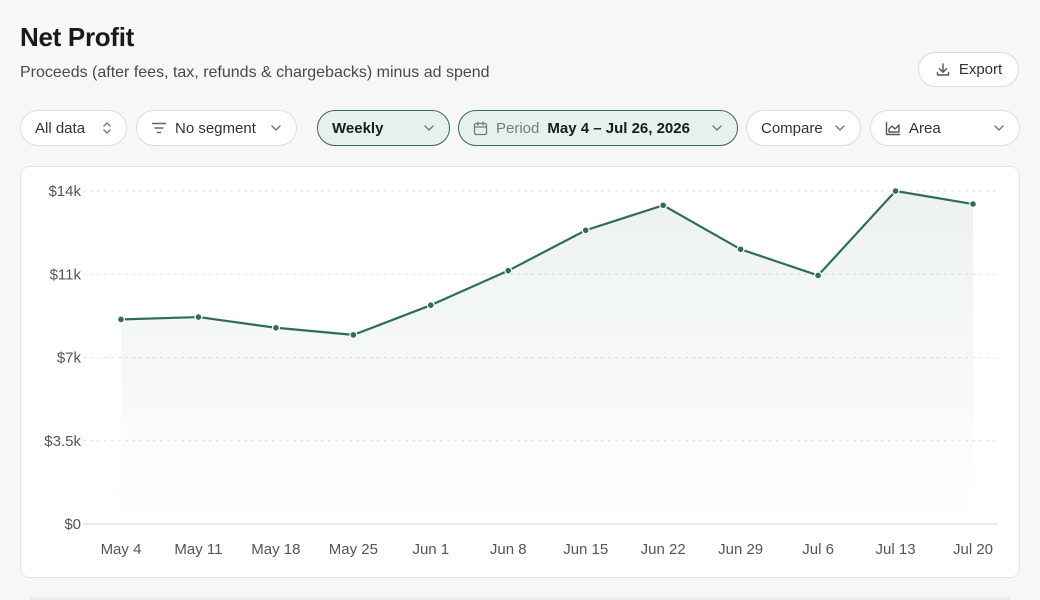 This screenshot has width=1040, height=600. I want to click on x-tick-label: Jun 1, so click(430, 549).